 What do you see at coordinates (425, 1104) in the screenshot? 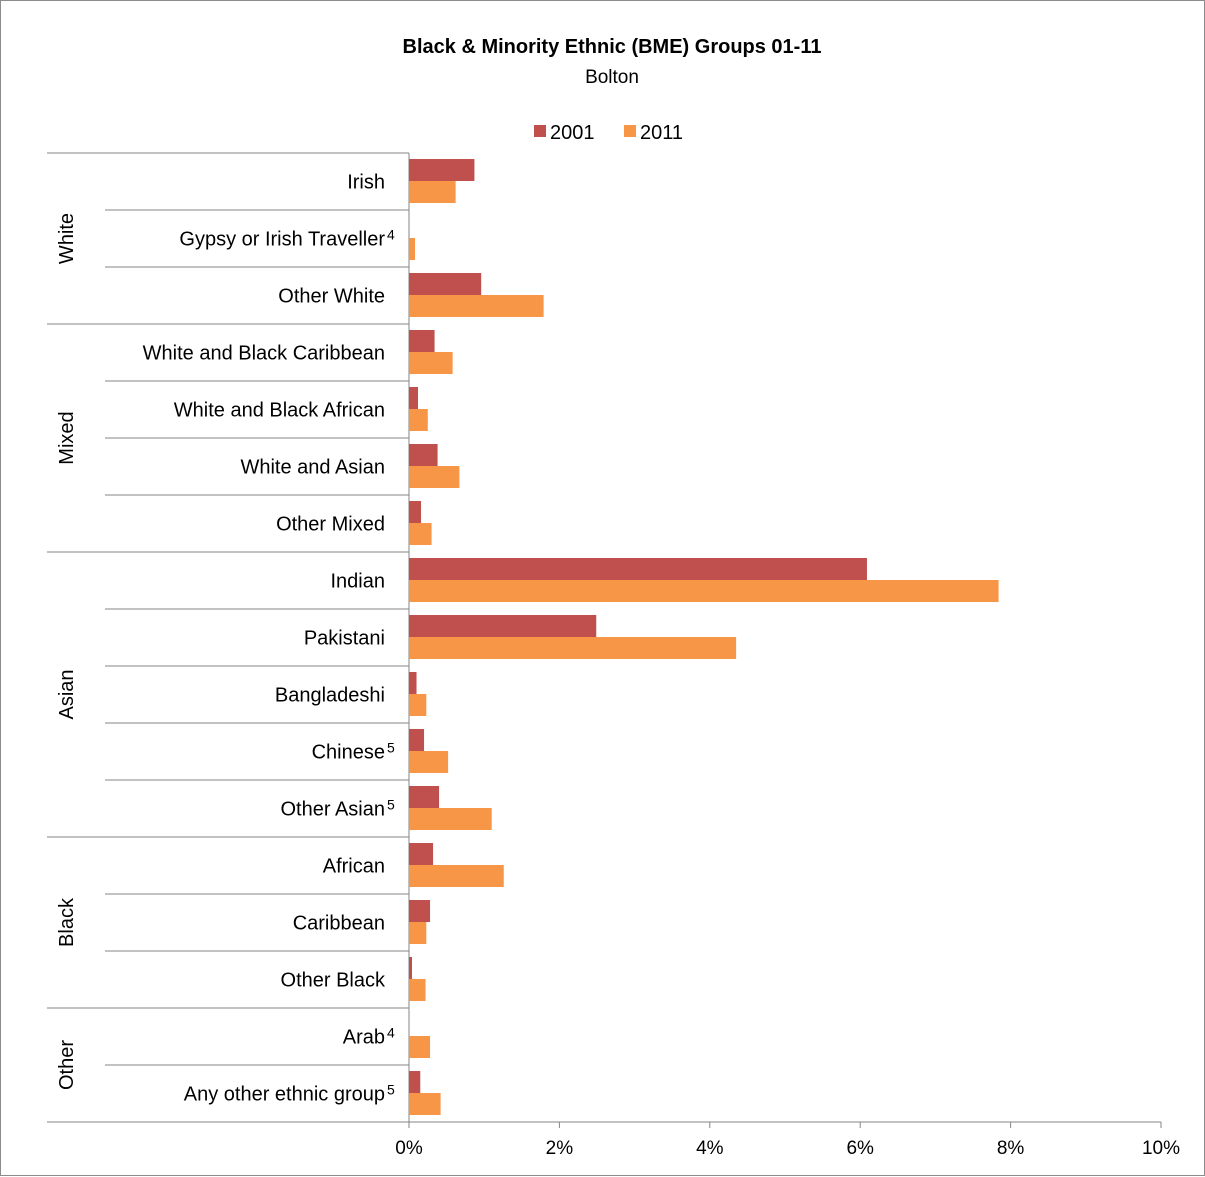
I see `bar-2011-any-other-ethnic-group` at bounding box center [425, 1104].